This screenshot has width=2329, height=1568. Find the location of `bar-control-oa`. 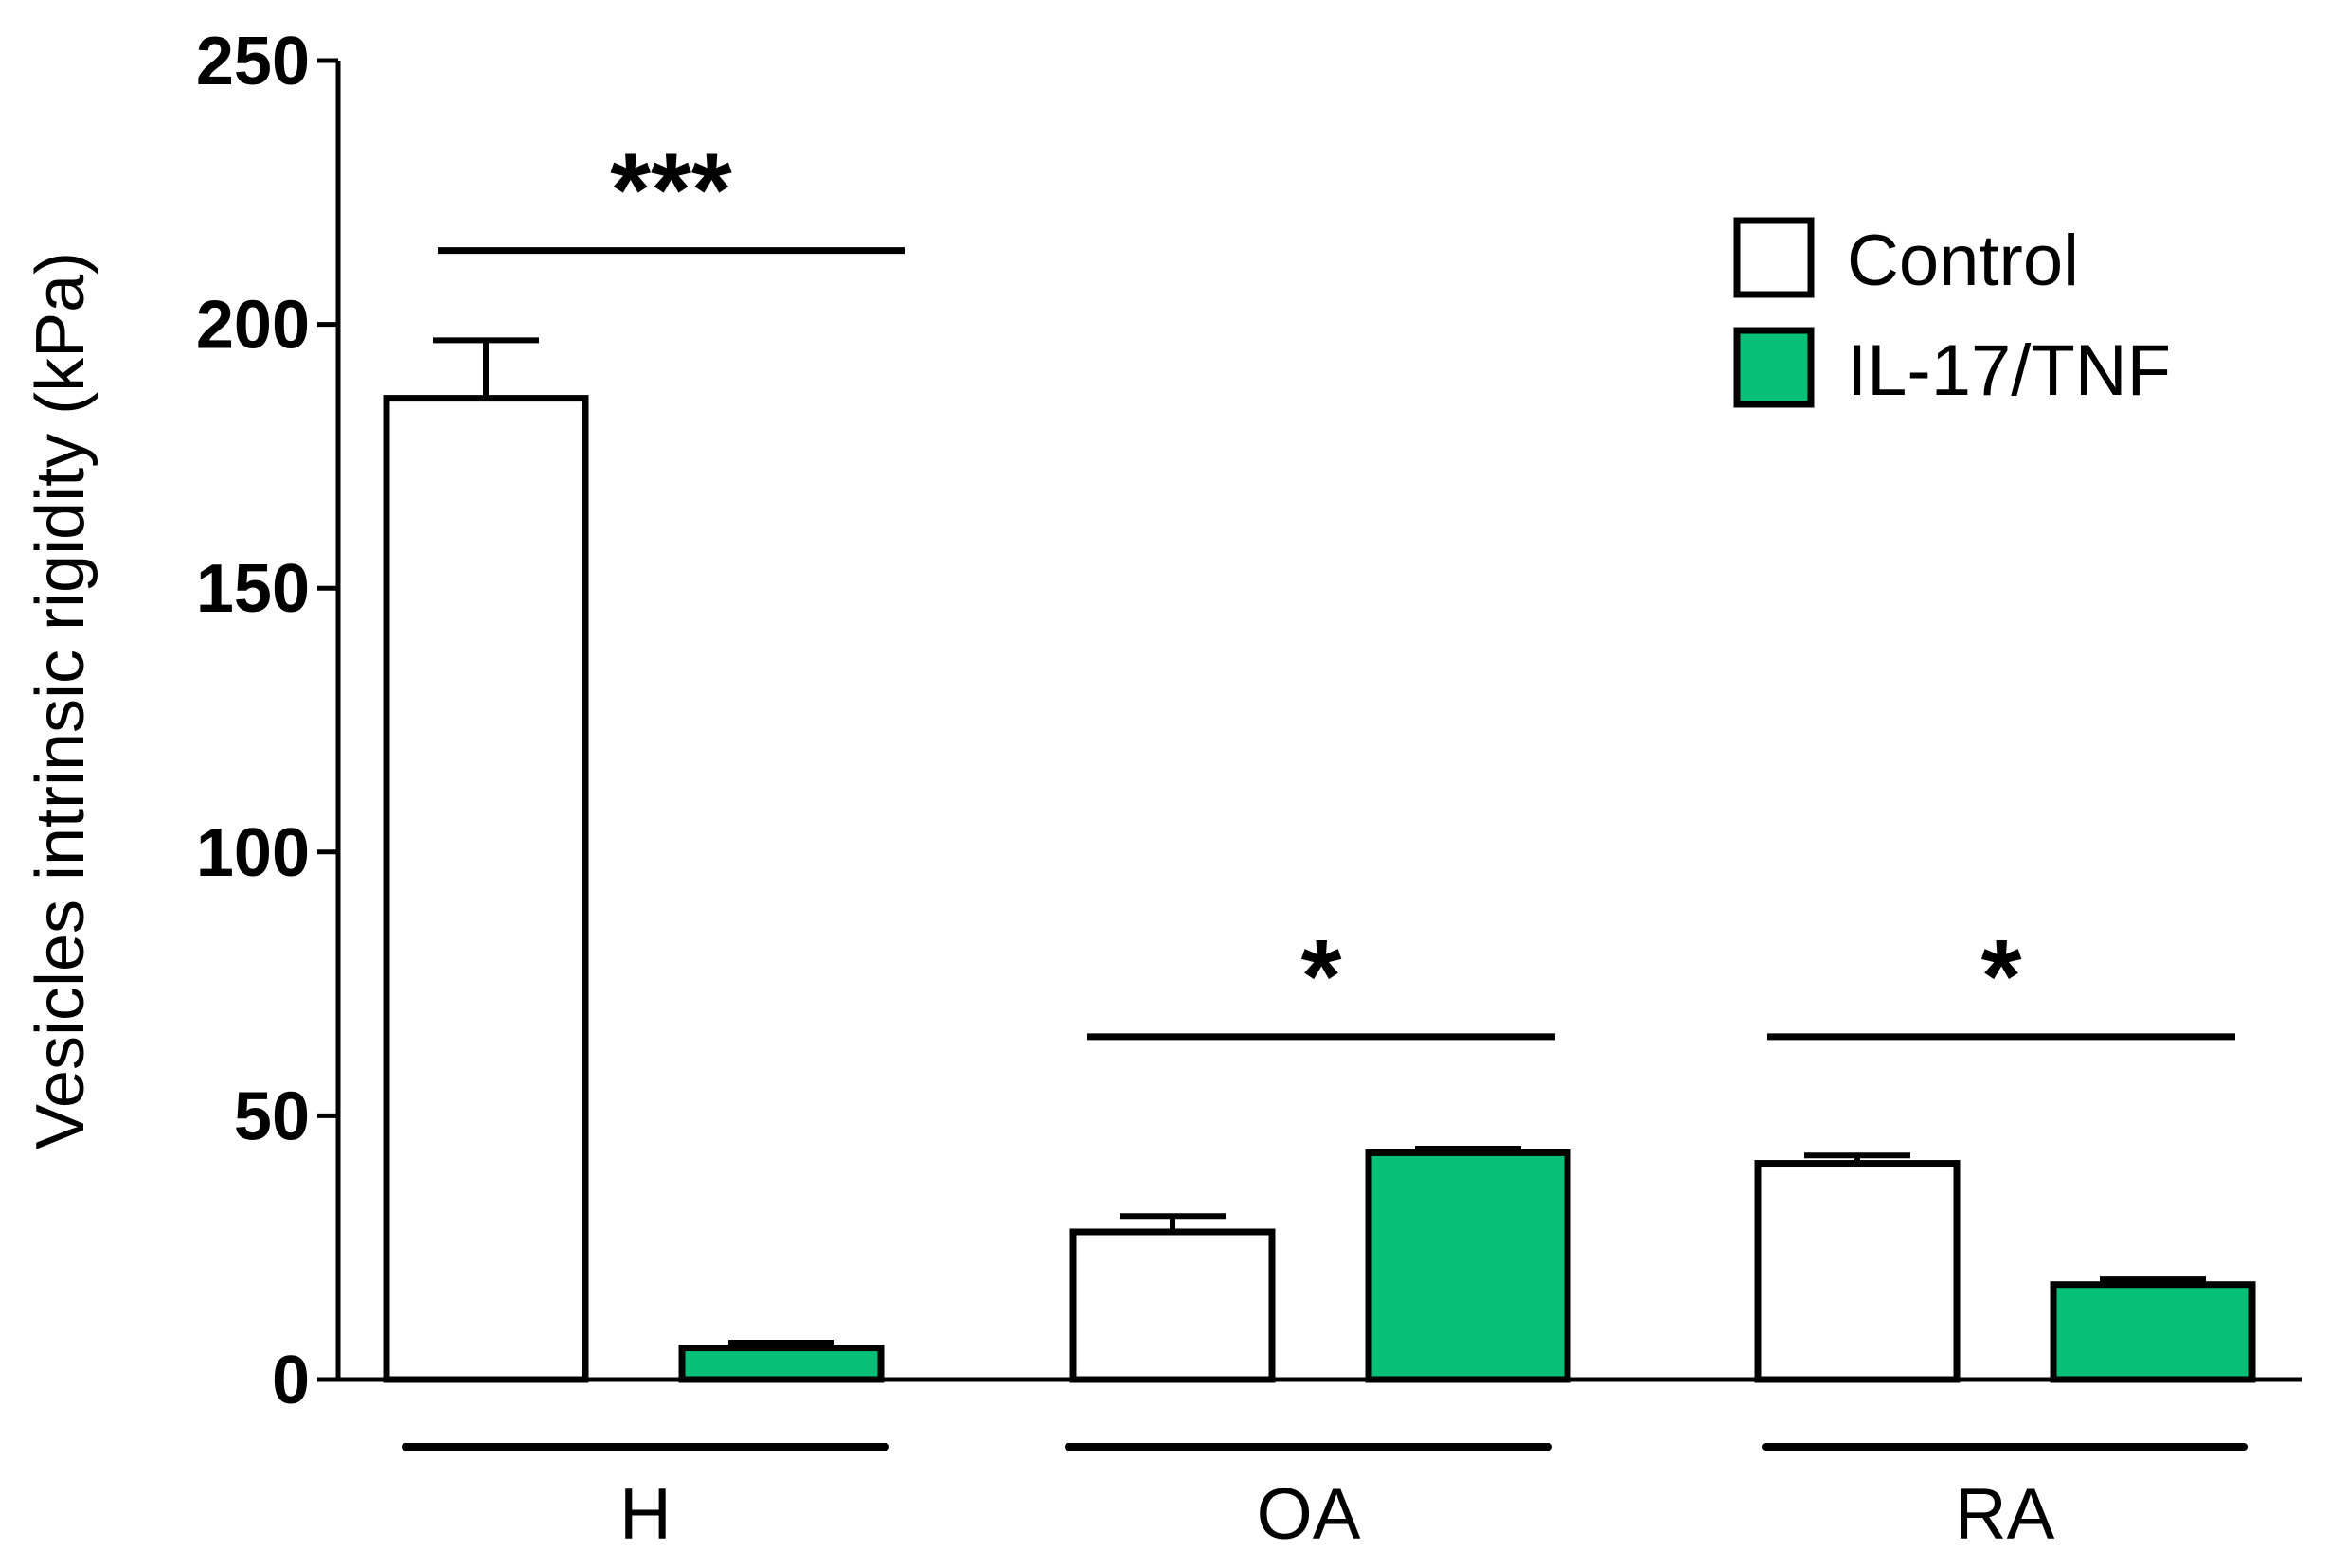

bar-control-oa is located at coordinates (1172, 1305).